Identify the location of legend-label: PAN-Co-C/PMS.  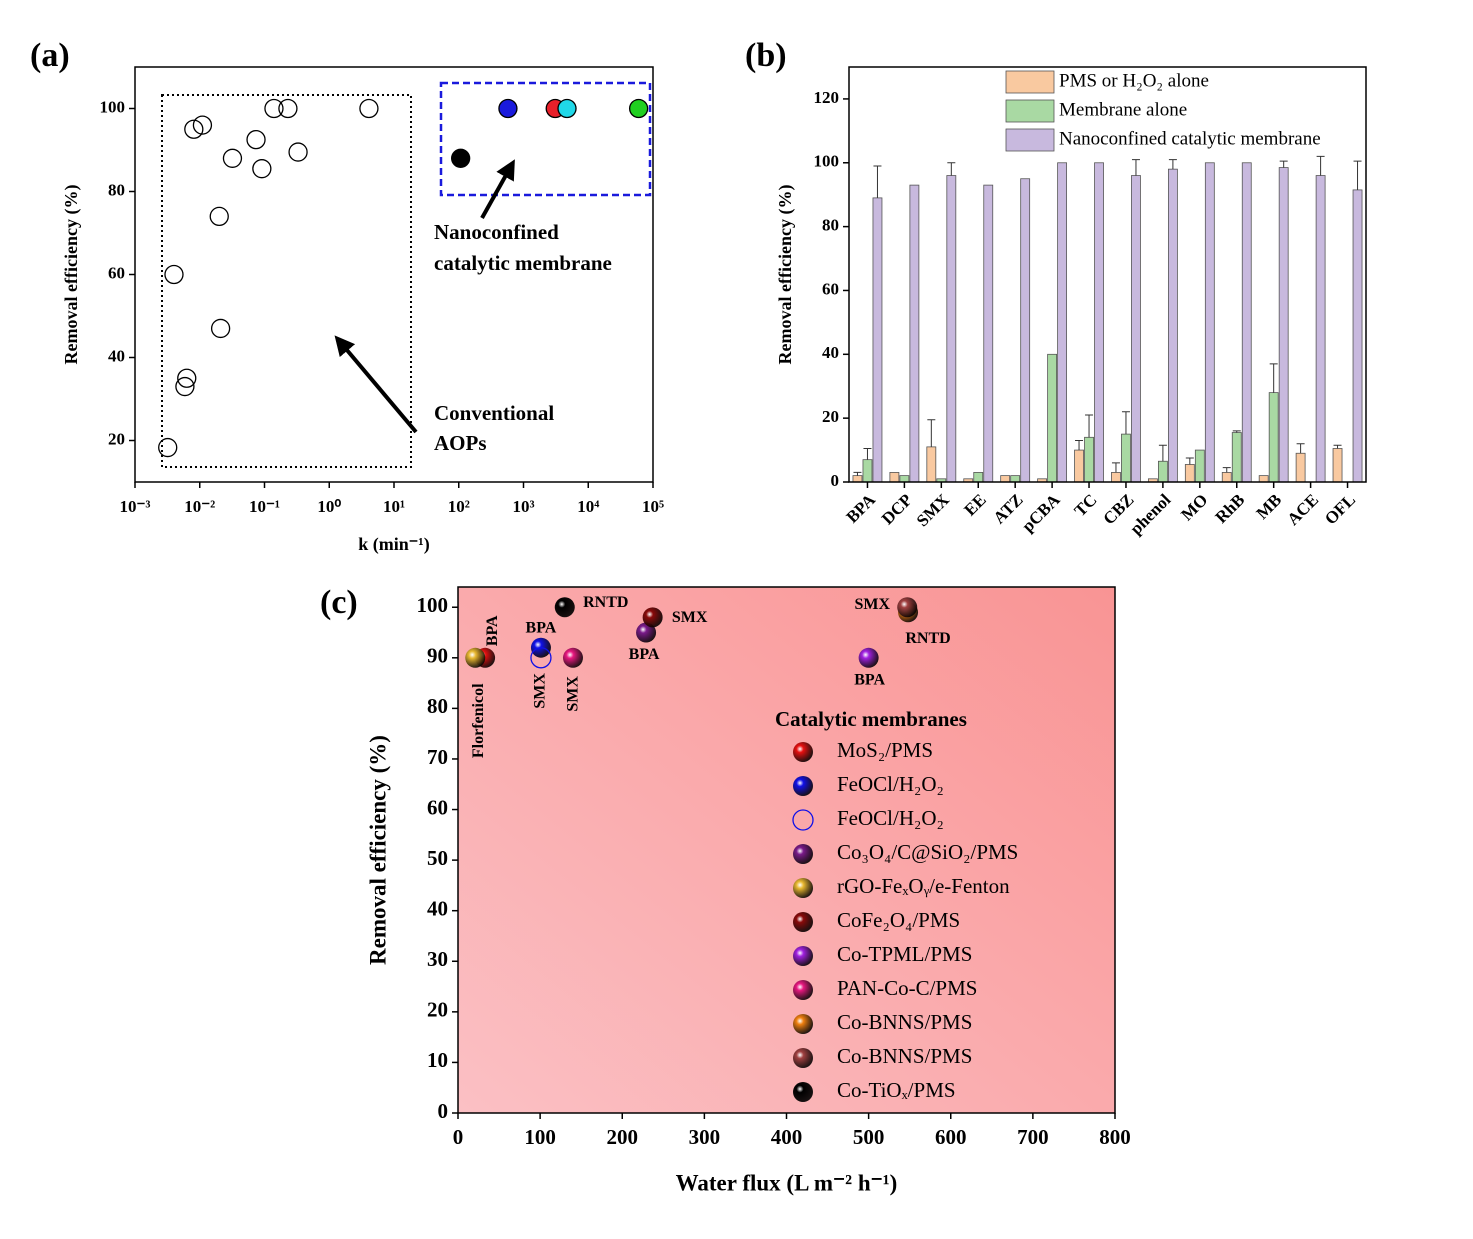
(907, 988).